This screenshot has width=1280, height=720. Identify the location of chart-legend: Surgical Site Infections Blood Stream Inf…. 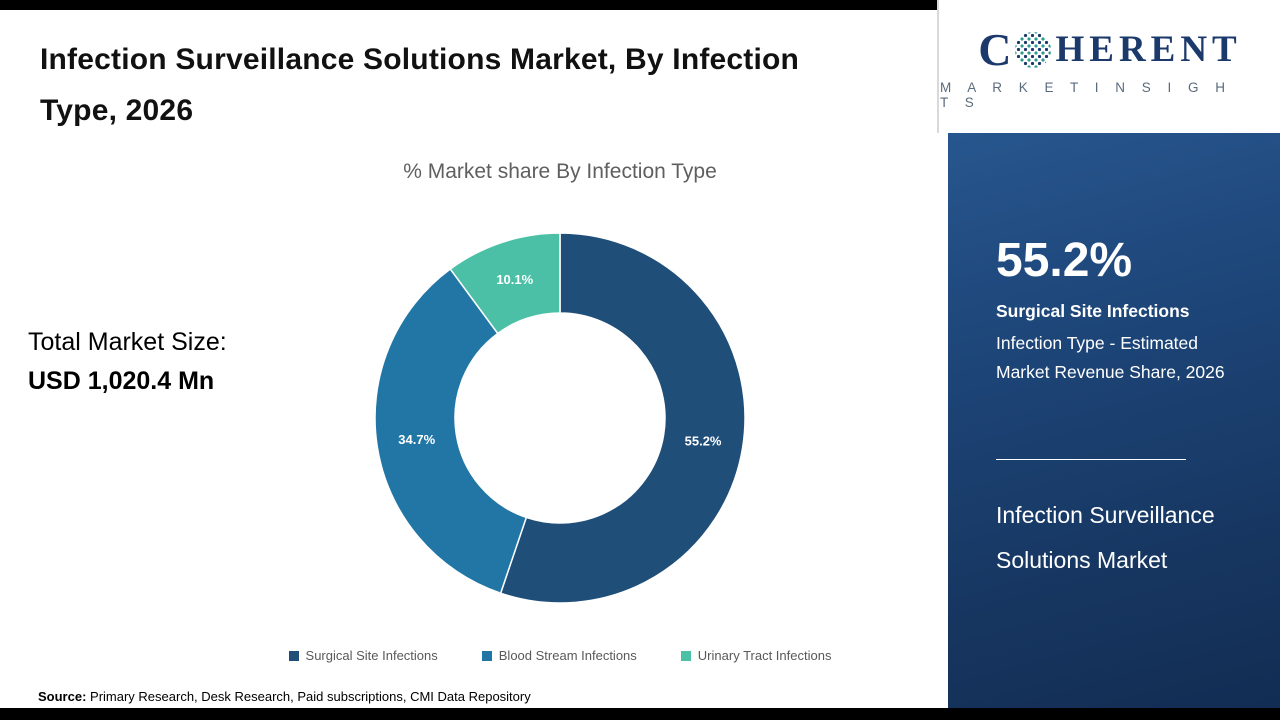
(560, 655).